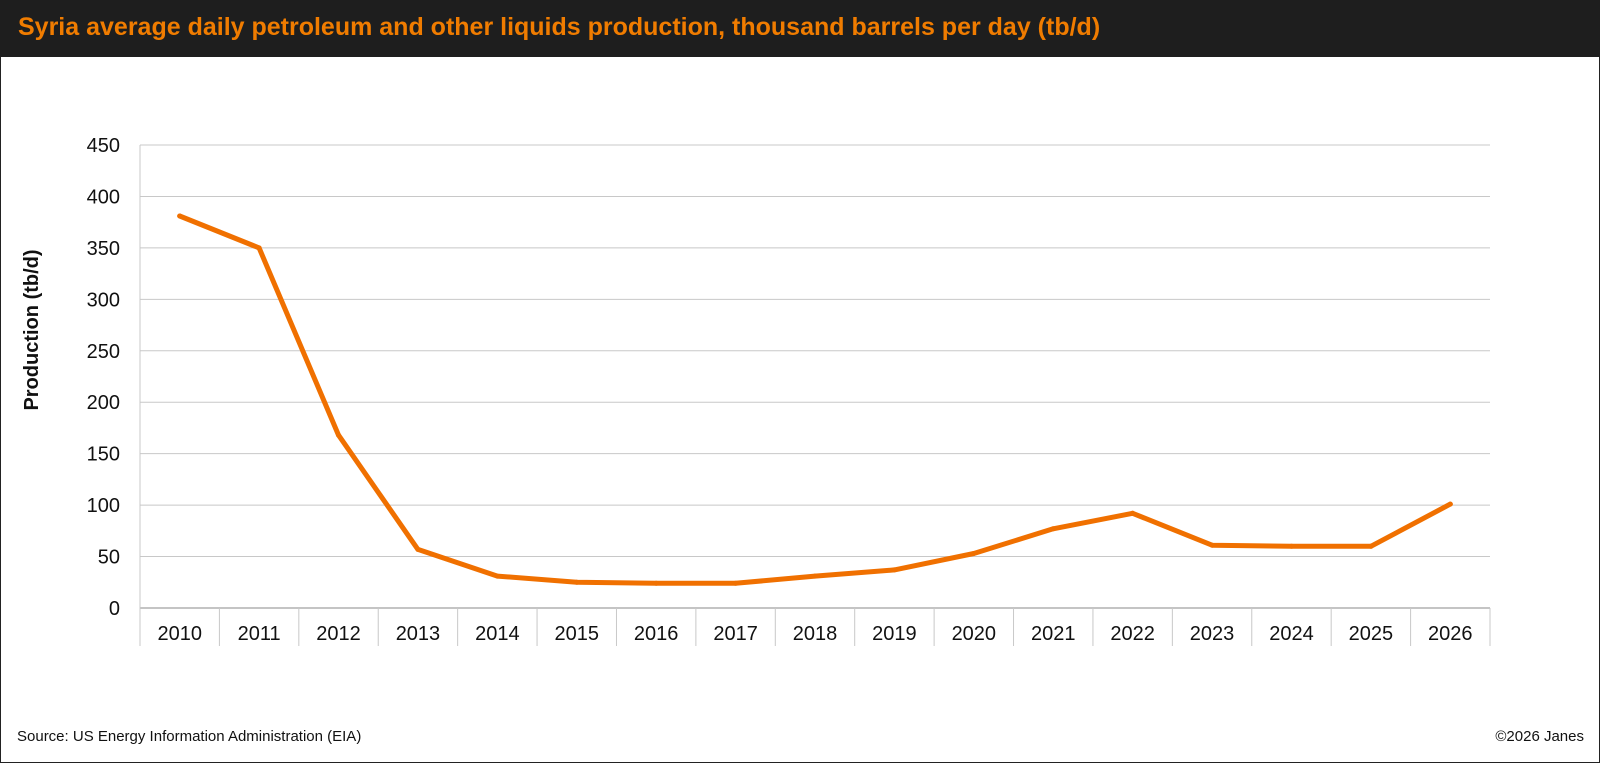 The height and width of the screenshot is (763, 1600). Describe the element at coordinates (114, 609) in the screenshot. I see `y-tick-label: 0` at that location.